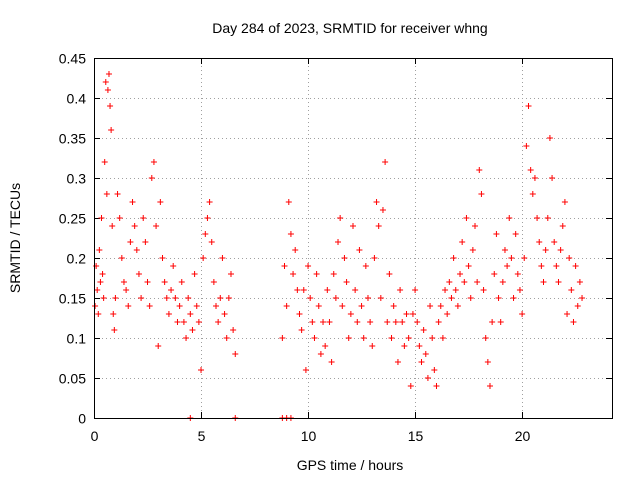 The width and height of the screenshot is (640, 485). What do you see at coordinates (523, 436) in the screenshot?
I see `x-tick-label: 20` at bounding box center [523, 436].